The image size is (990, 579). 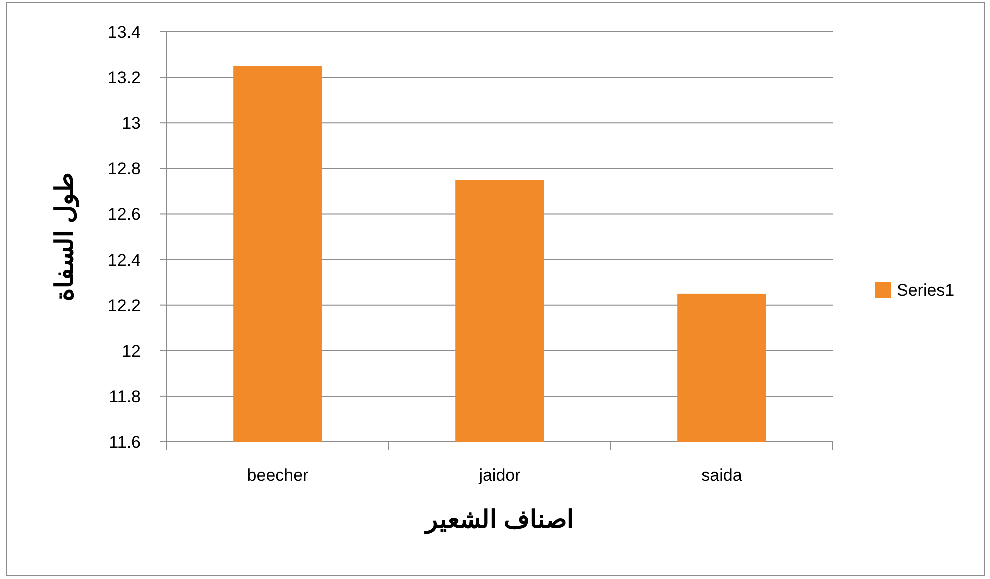 What do you see at coordinates (499, 520) in the screenshot?
I see `x-axis-title: اصناف الشعير` at bounding box center [499, 520].